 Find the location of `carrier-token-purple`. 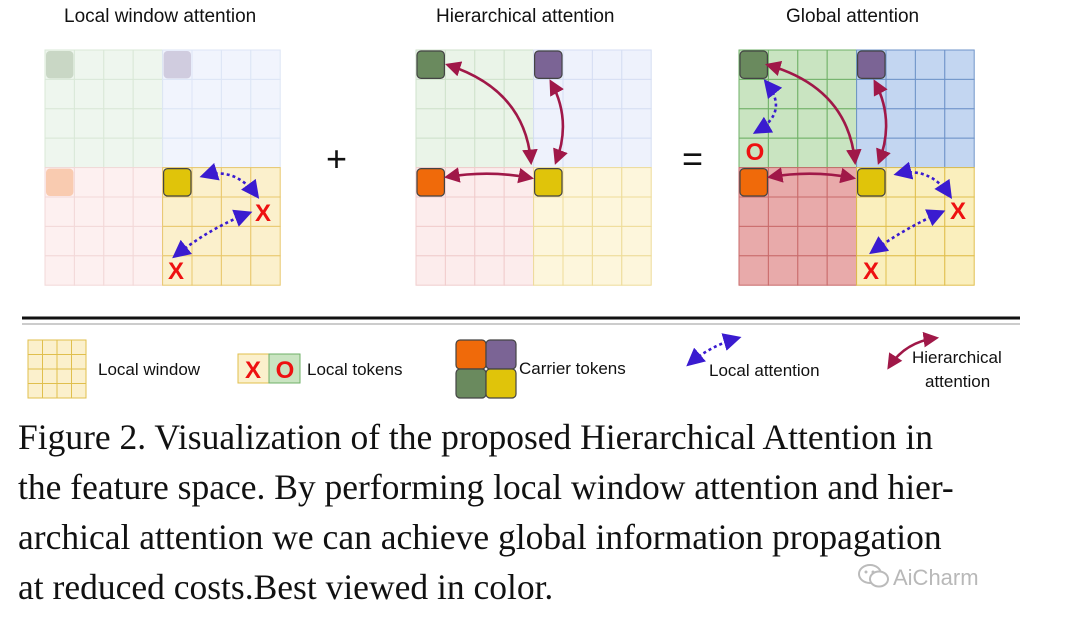

carrier-token-purple is located at coordinates (871, 64).